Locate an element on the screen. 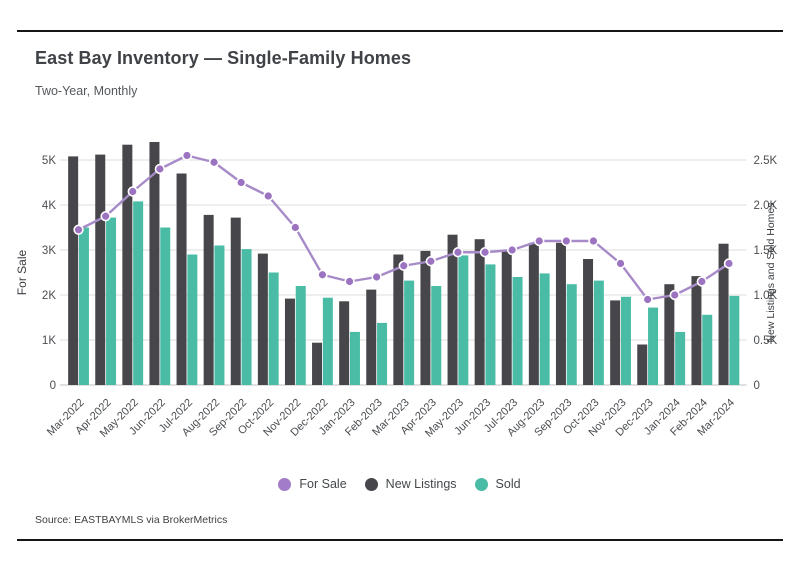 The image size is (799, 575). bottom-rule is located at coordinates (400, 540).